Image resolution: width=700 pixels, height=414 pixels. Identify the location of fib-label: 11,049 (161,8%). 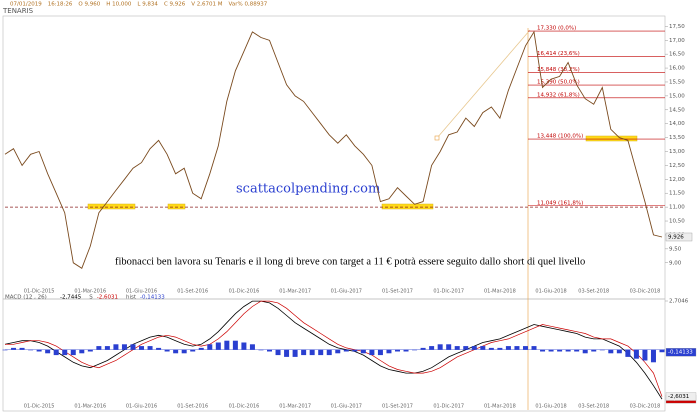
(560, 203).